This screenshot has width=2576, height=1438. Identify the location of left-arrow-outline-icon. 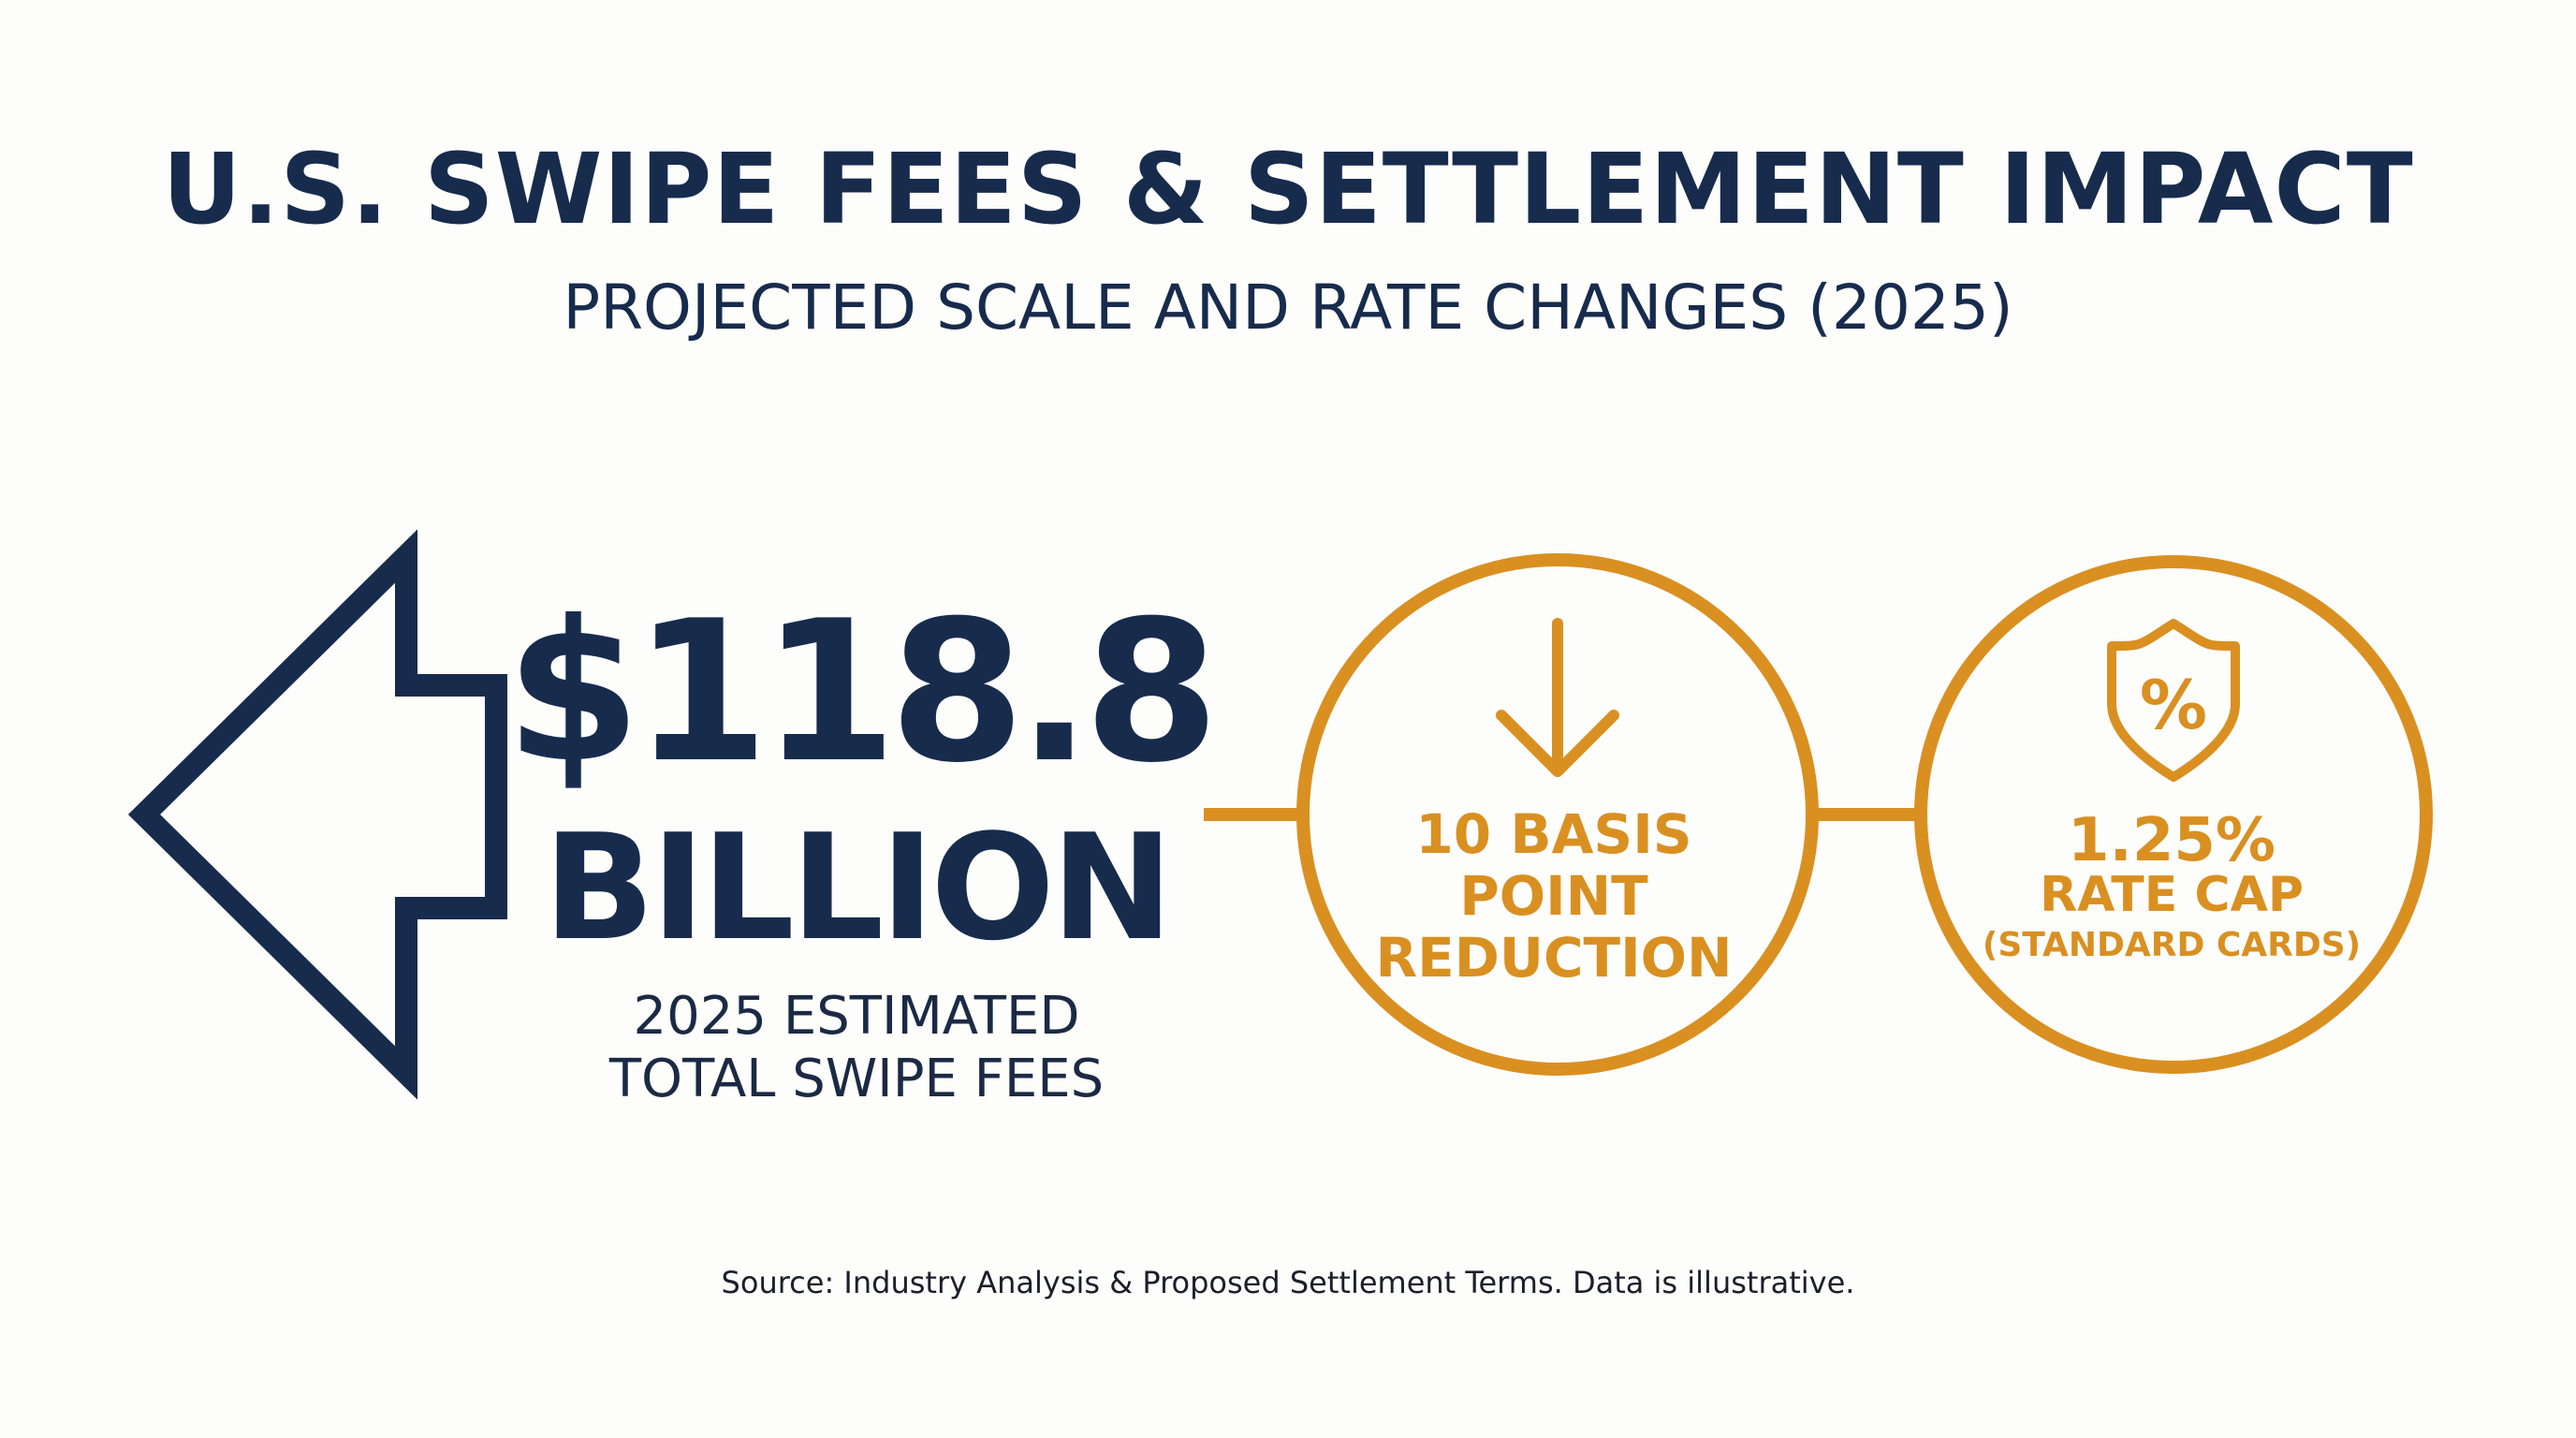
(317, 814).